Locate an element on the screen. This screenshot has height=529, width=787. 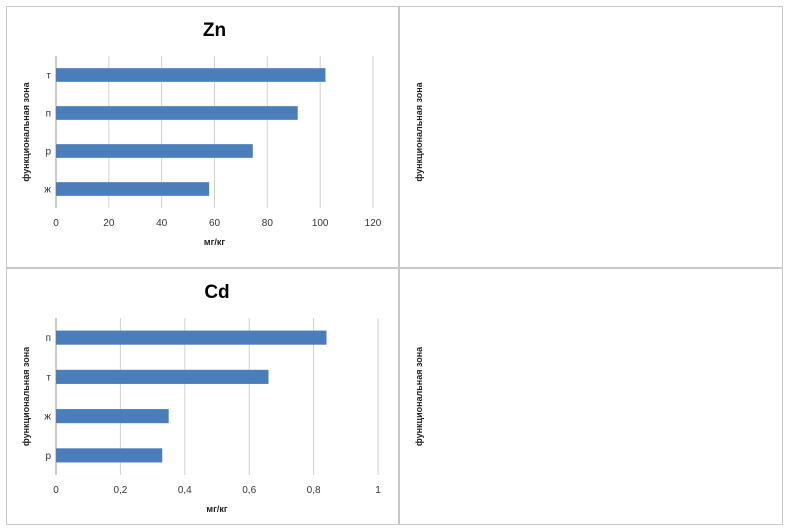
x-tick-label: 0,2 is located at coordinates (120, 490).